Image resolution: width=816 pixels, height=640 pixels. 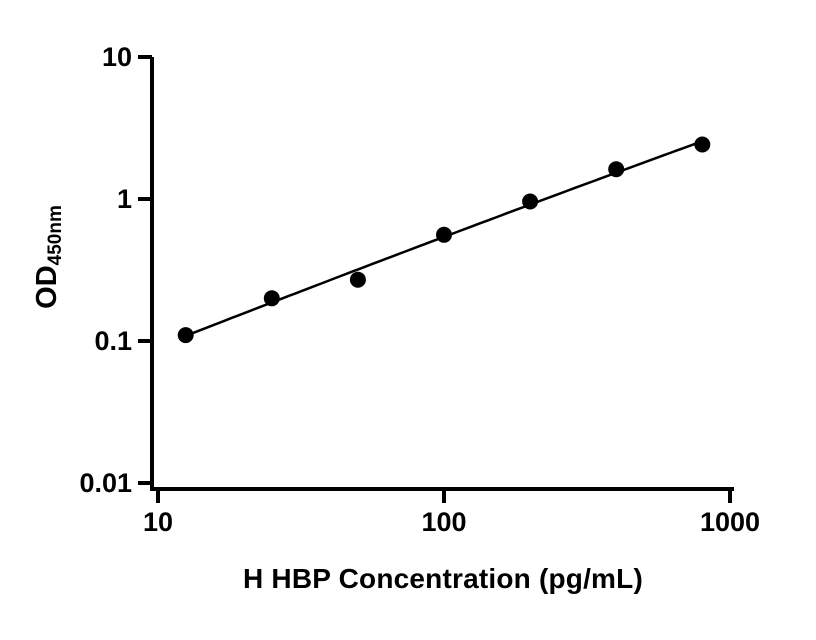 I want to click on y-axis-label: OD450nm, so click(x=48, y=257).